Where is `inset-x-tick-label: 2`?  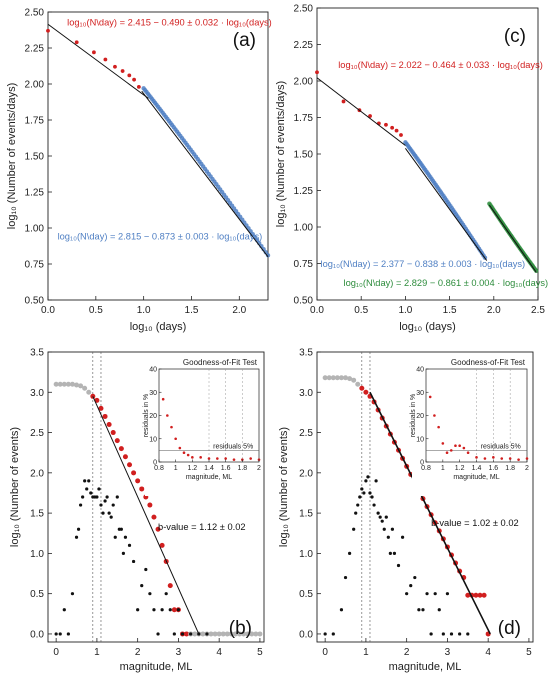 inset-x-tick-label: 2 is located at coordinates (259, 468).